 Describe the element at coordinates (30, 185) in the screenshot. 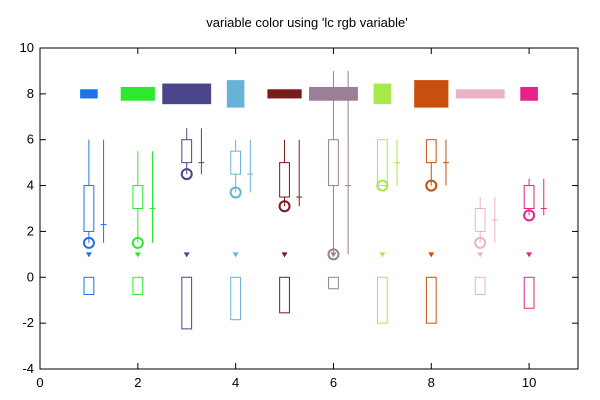

I see `y-tick-label: 4` at that location.